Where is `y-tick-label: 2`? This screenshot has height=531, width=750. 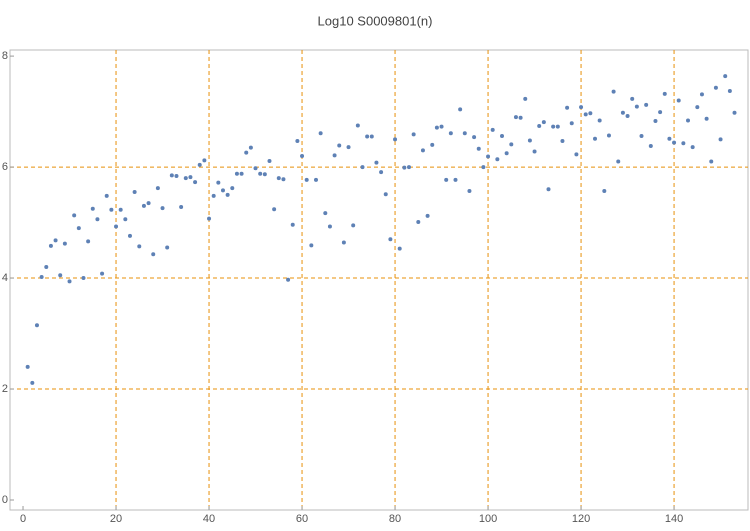 y-tick-label: 2 is located at coordinates (5, 389).